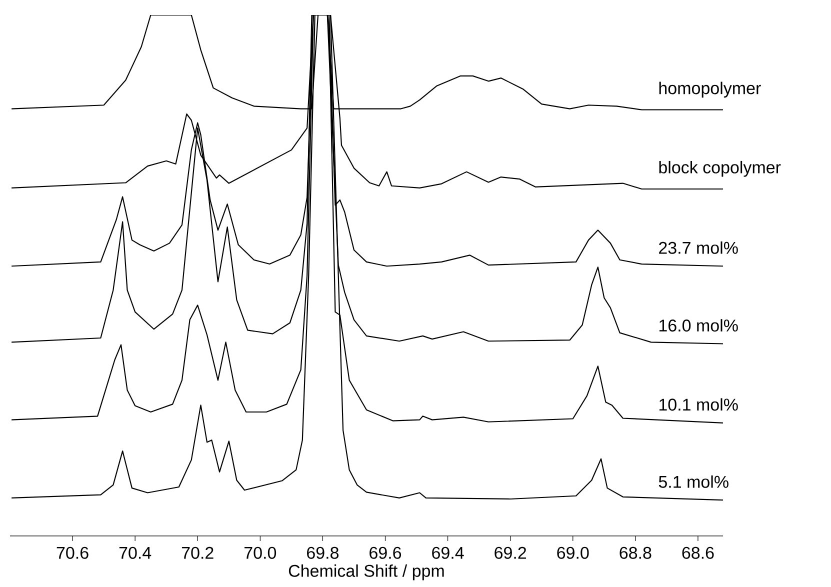 The height and width of the screenshot is (587, 831). Describe the element at coordinates (693, 481) in the screenshot. I see `series-label: 5.1 mol%` at that location.